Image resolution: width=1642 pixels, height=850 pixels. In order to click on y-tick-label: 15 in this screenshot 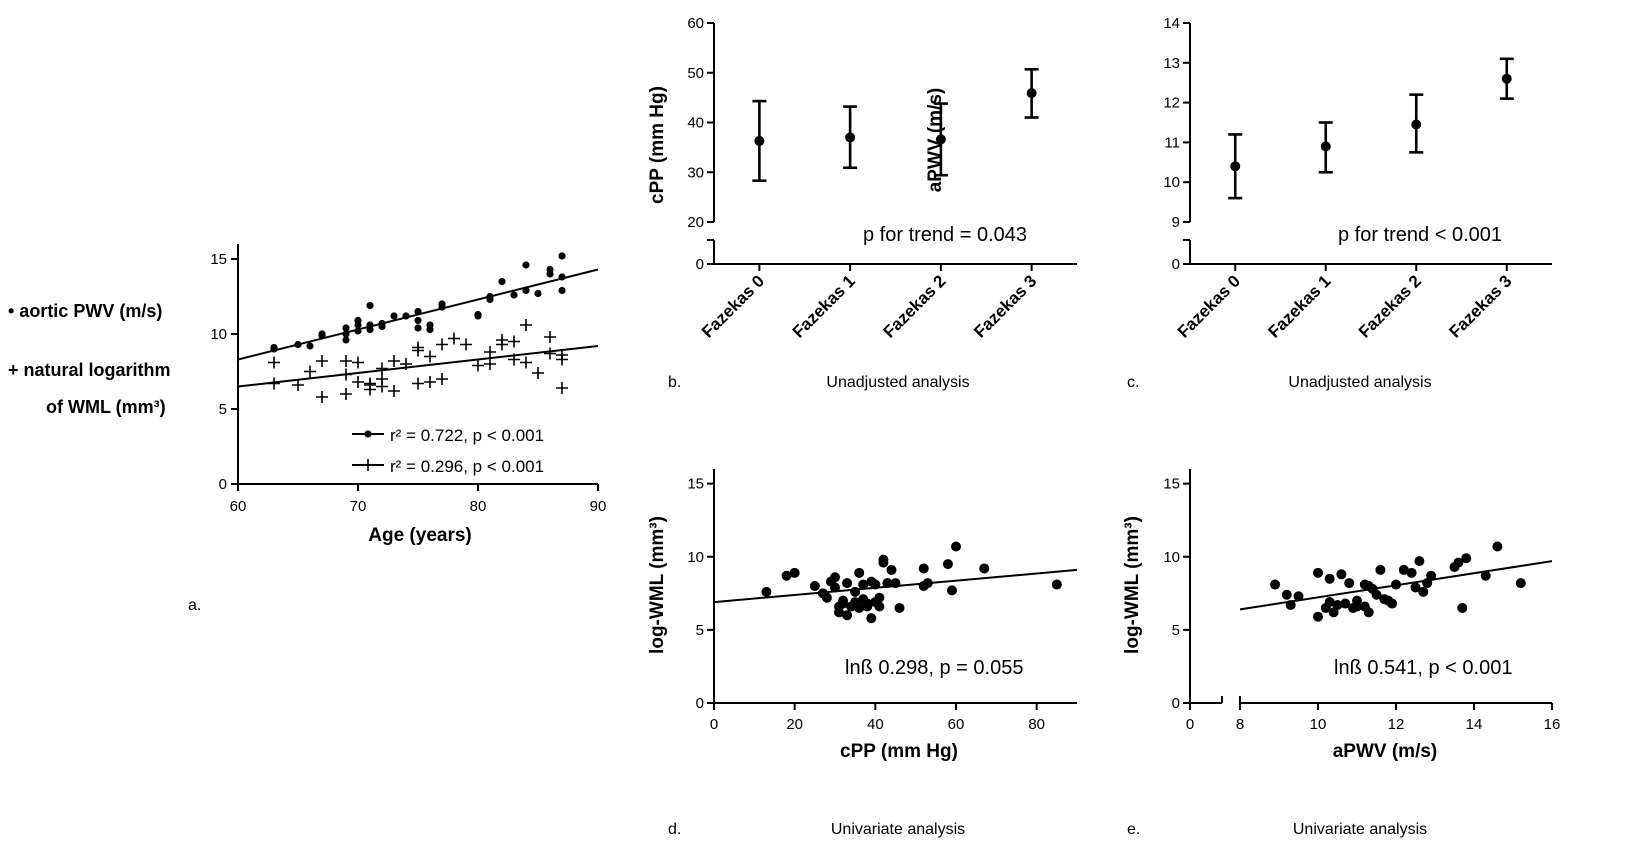, I will do `click(695, 484)`.